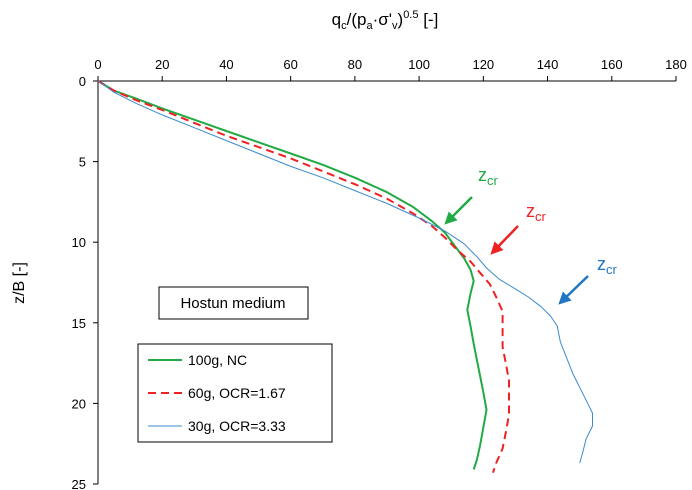 This screenshot has width=692, height=490. I want to click on legend-label-100g: 100g, NC, so click(217, 360).